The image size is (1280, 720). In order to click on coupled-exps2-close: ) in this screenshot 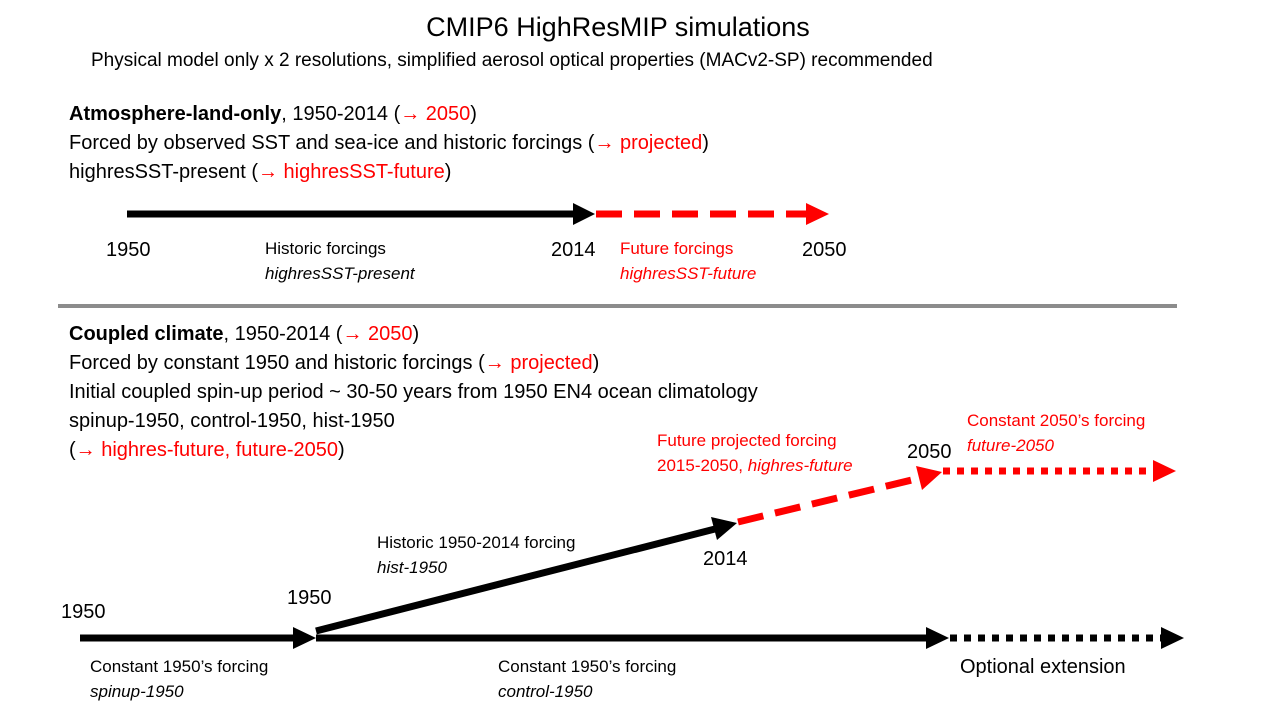, I will do `click(341, 450)`.